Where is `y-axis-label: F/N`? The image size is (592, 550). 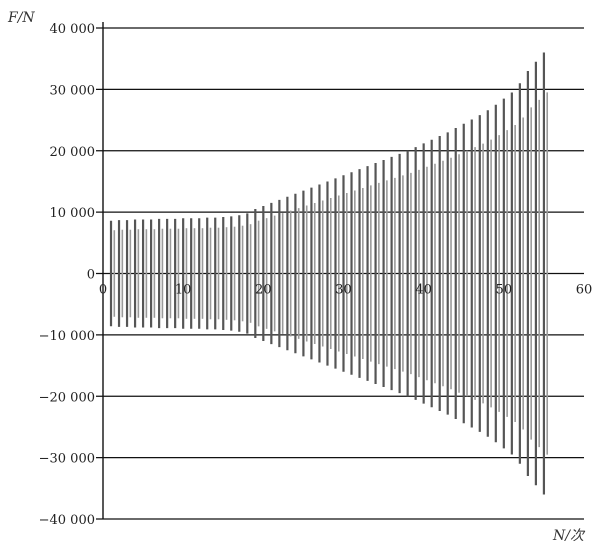 y-axis-label: F/N is located at coordinates (21, 18).